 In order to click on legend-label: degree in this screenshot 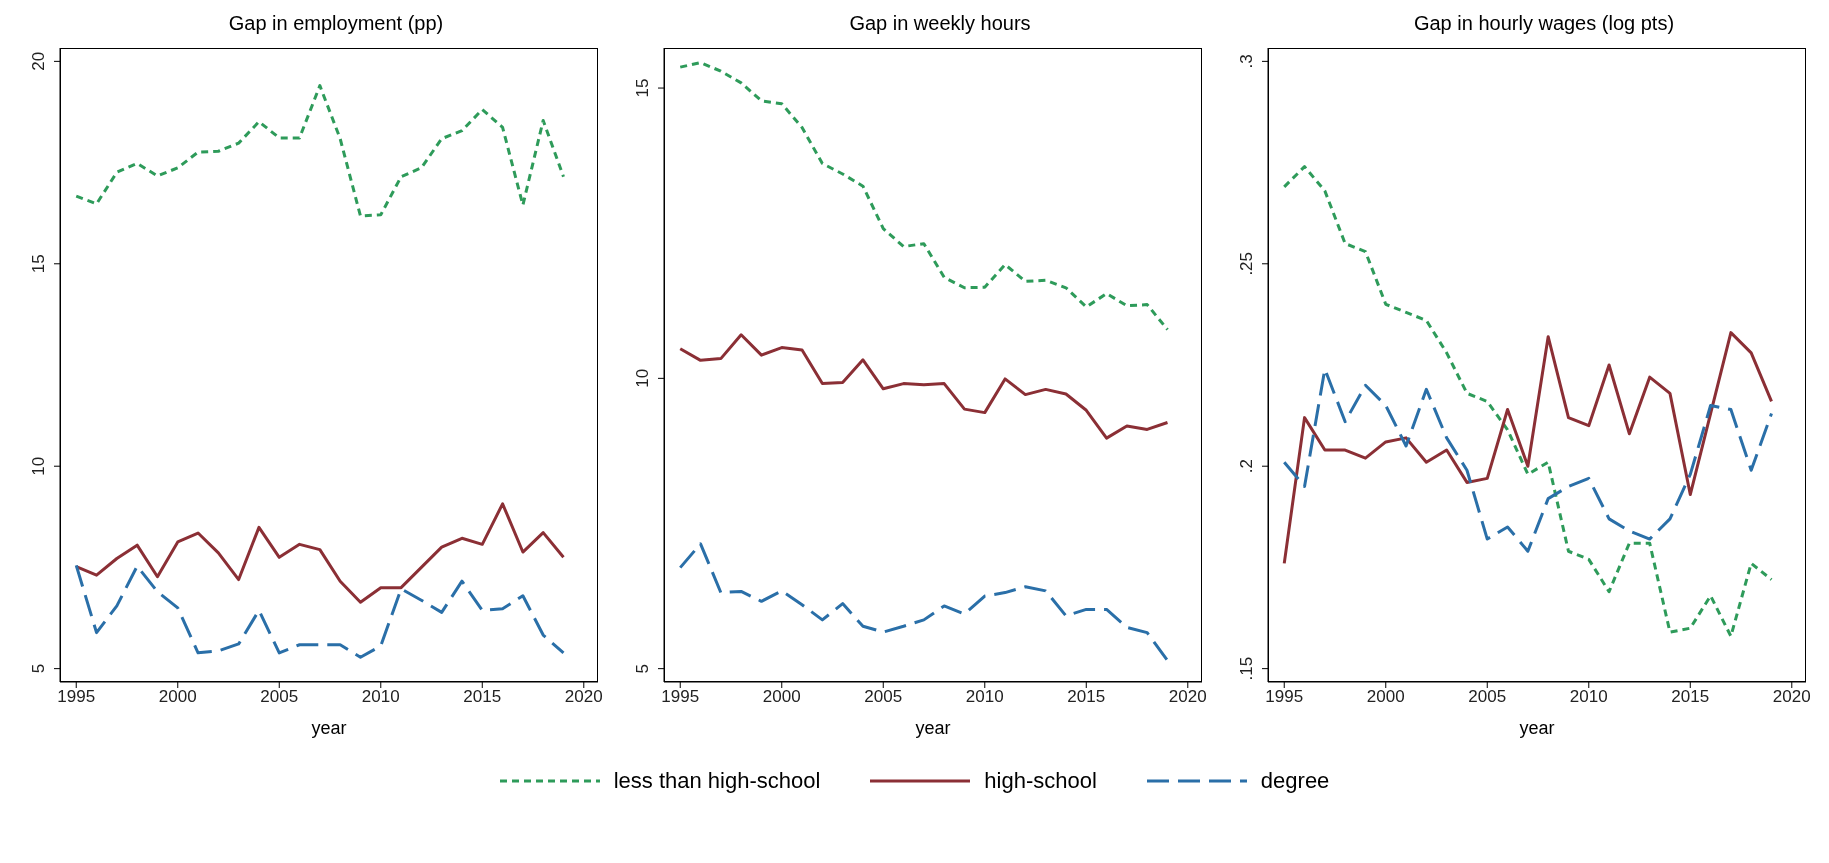, I will do `click(1295, 781)`.